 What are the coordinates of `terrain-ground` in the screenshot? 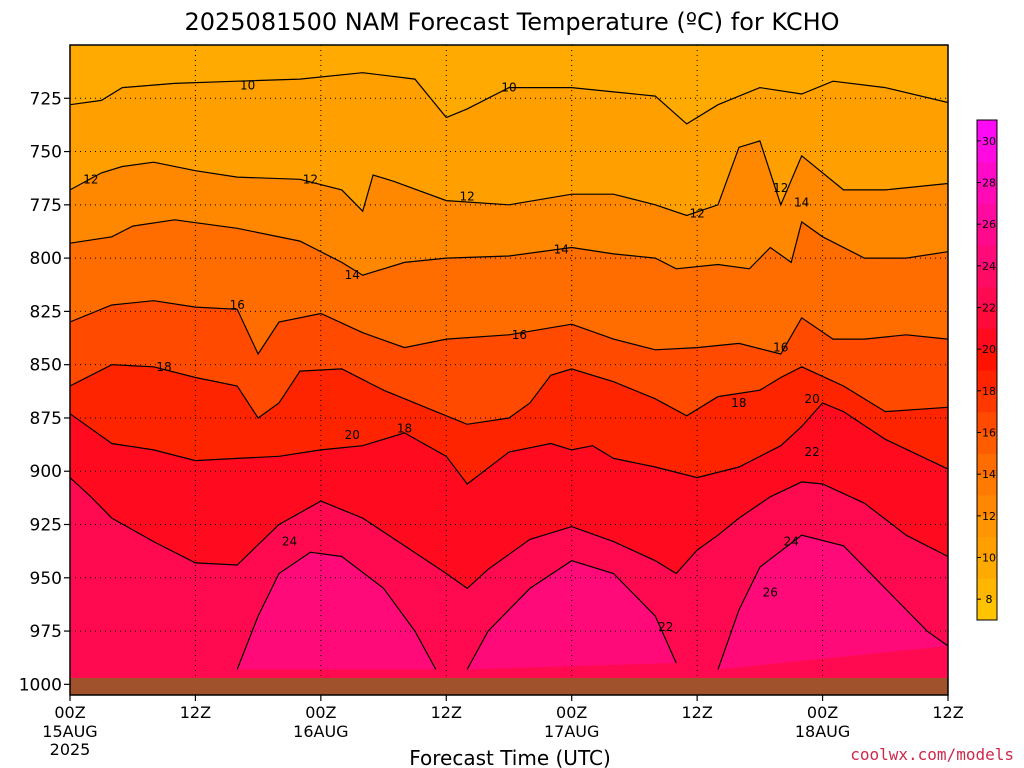 It's located at (509, 686).